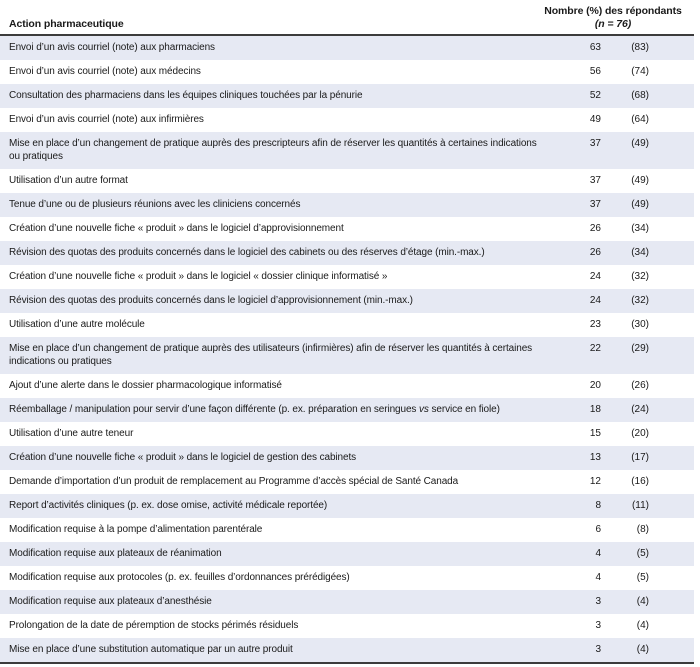  Describe the element at coordinates (640, 481) in the screenshot. I see `percent-cell: (16)` at that location.